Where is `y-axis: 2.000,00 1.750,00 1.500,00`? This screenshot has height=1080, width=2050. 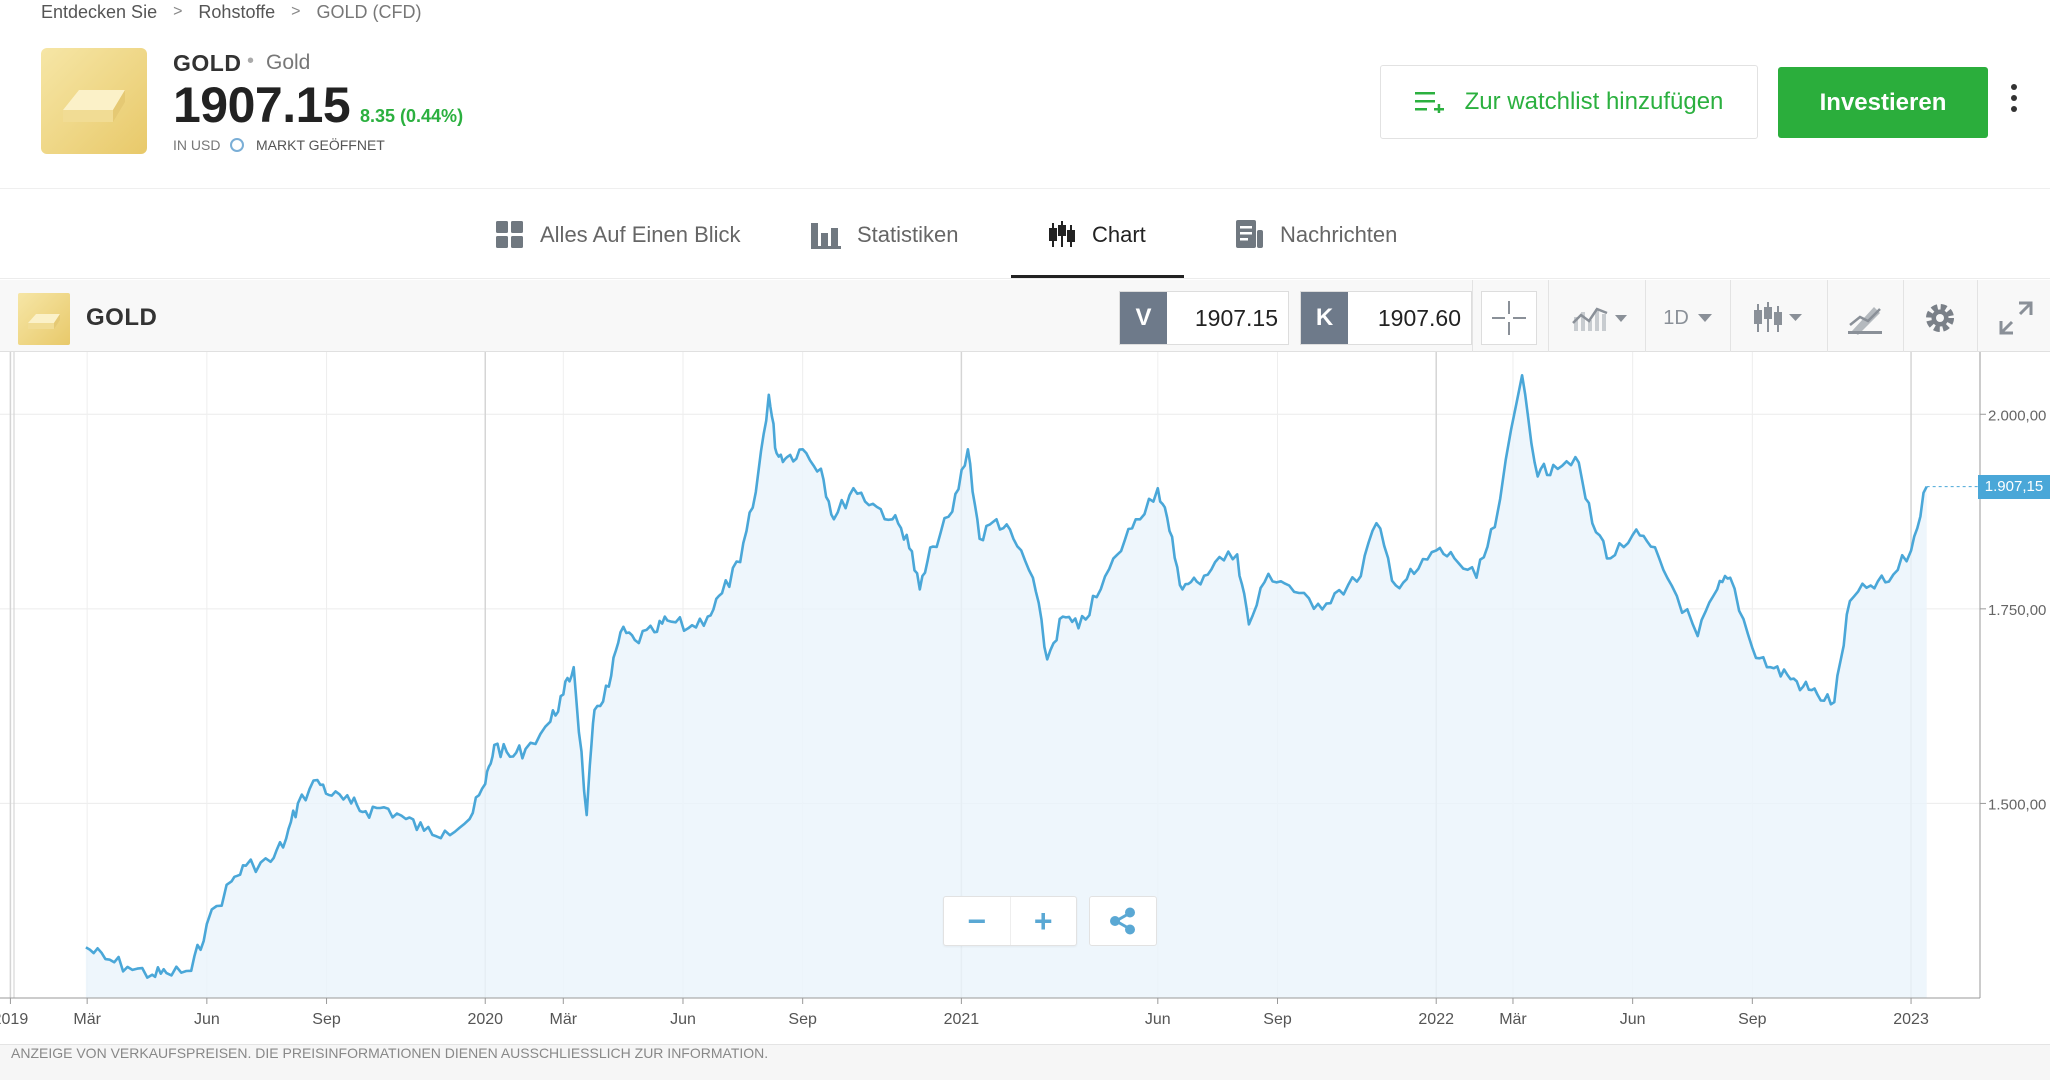
y-axis: 2.000,00 1.750,00 1.500,00 is located at coordinates (2012, 675).